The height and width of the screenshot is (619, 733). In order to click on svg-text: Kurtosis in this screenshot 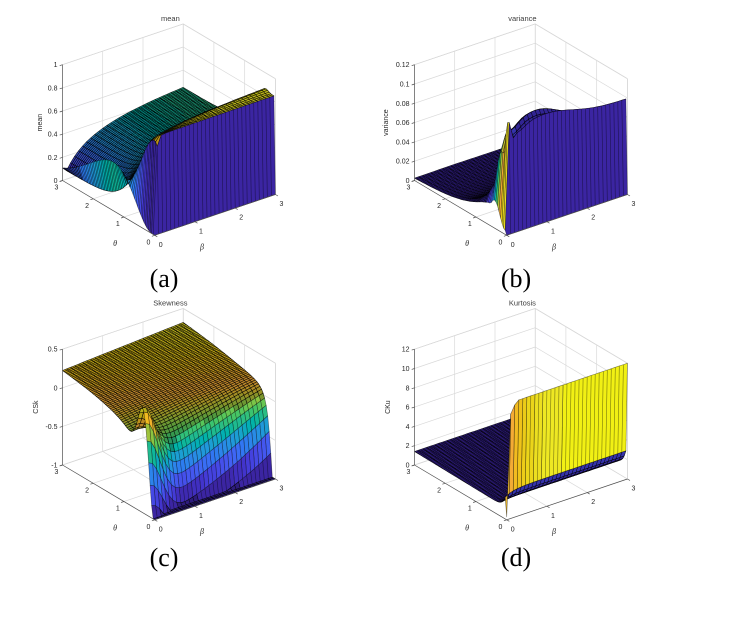, I will do `click(522, 303)`.